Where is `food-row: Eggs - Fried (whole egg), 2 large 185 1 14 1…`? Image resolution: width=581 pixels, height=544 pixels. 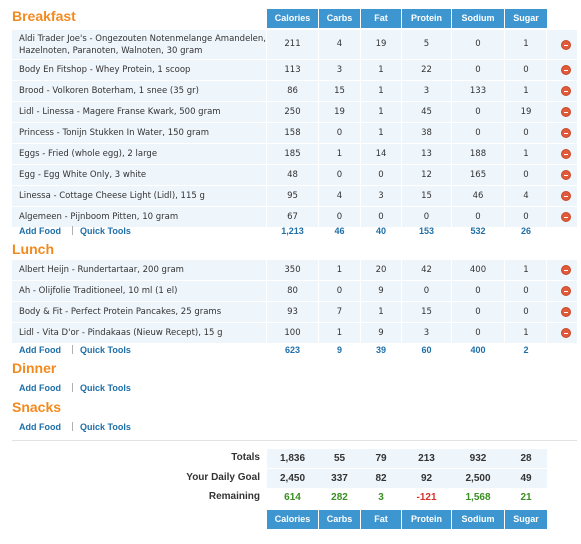 food-row: Eggs - Fried (whole egg), 2 large 185 1 14 1… is located at coordinates (294, 154).